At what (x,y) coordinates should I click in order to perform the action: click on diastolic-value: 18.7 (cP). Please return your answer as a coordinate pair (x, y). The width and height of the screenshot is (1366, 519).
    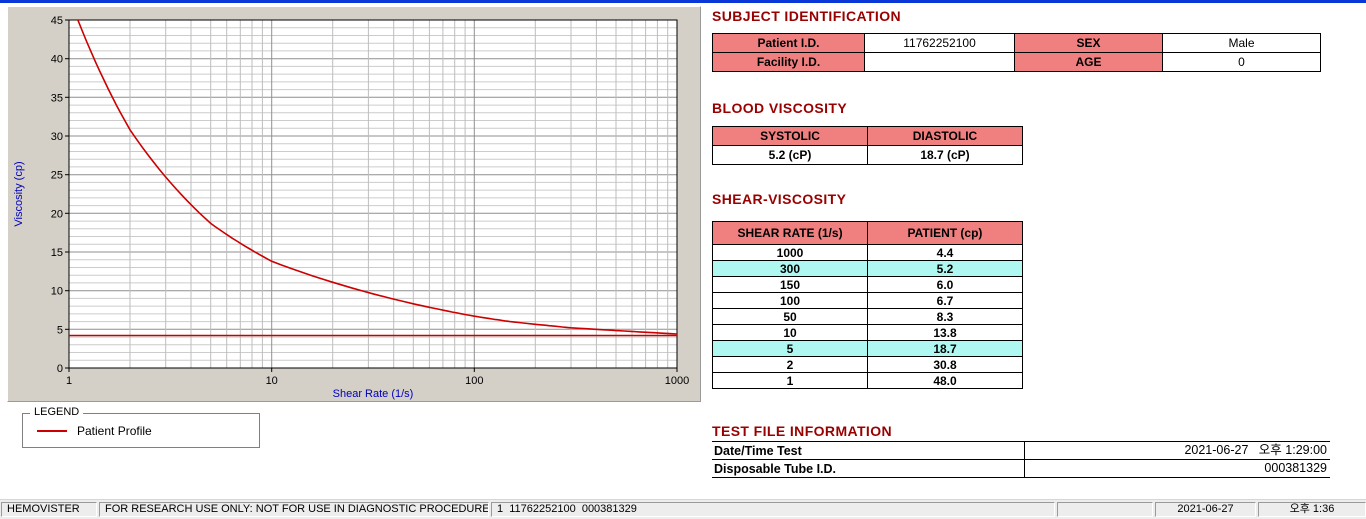
    Looking at the image, I should click on (945, 155).